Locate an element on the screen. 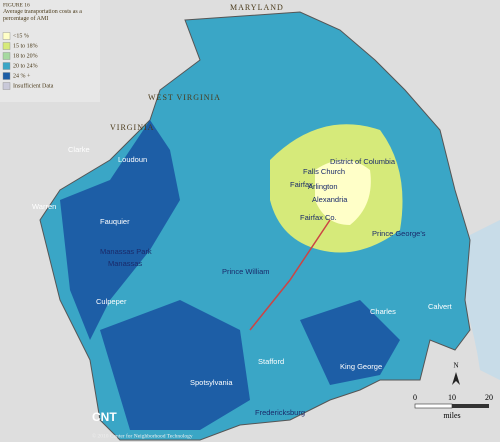  place-label: Clarke is located at coordinates (79, 149).